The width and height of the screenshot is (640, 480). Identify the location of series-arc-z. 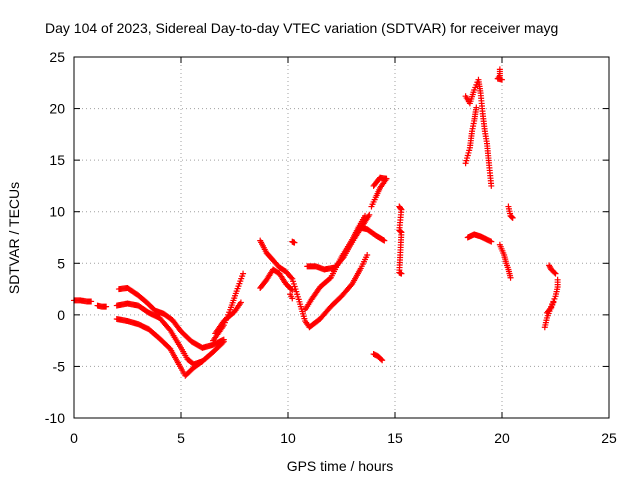
(551, 303).